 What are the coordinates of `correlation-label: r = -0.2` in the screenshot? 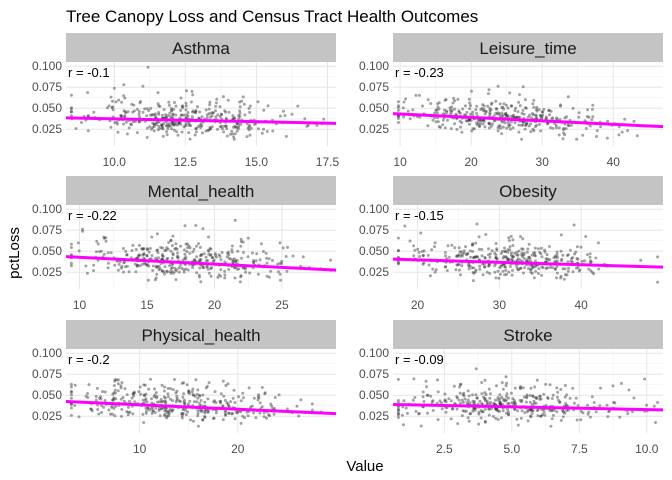 It's located at (89, 359).